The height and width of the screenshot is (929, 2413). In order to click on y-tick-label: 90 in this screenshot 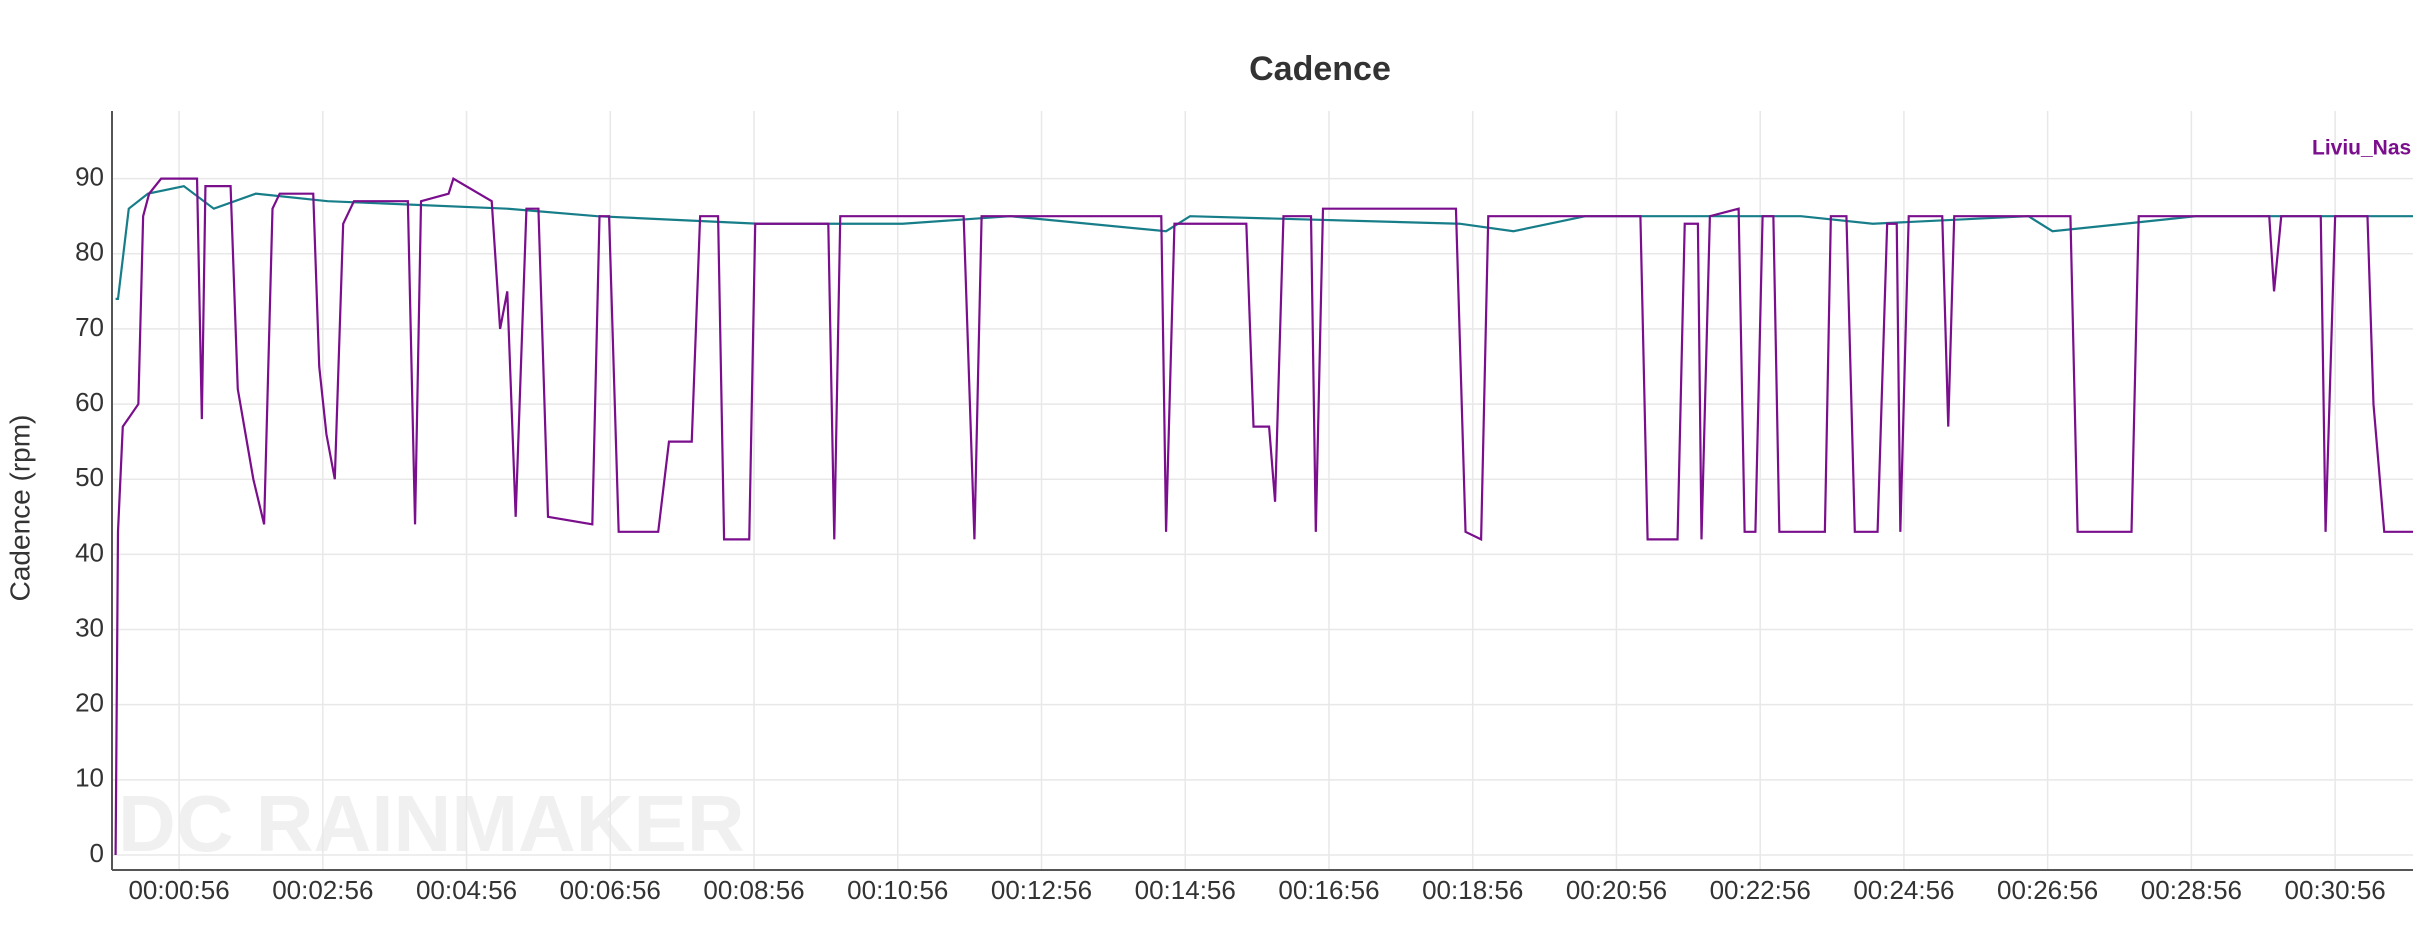, I will do `click(89, 177)`.